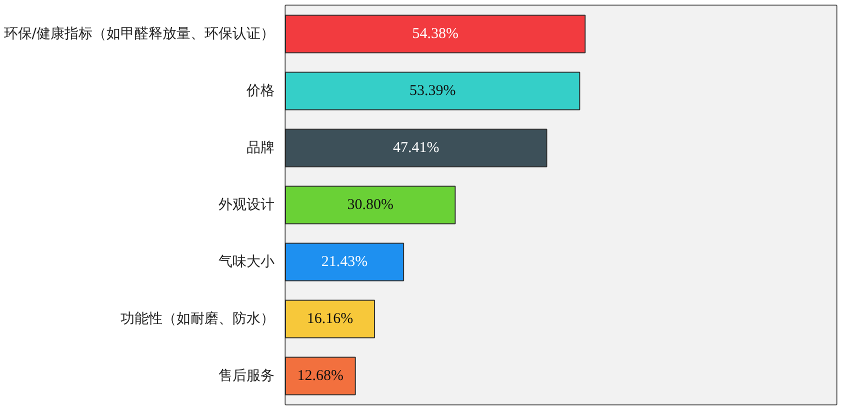  What do you see at coordinates (139, 34) in the screenshot?
I see `y-tick-label: 环保/健康指标（如甲醛释放量、环保认证）` at bounding box center [139, 34].